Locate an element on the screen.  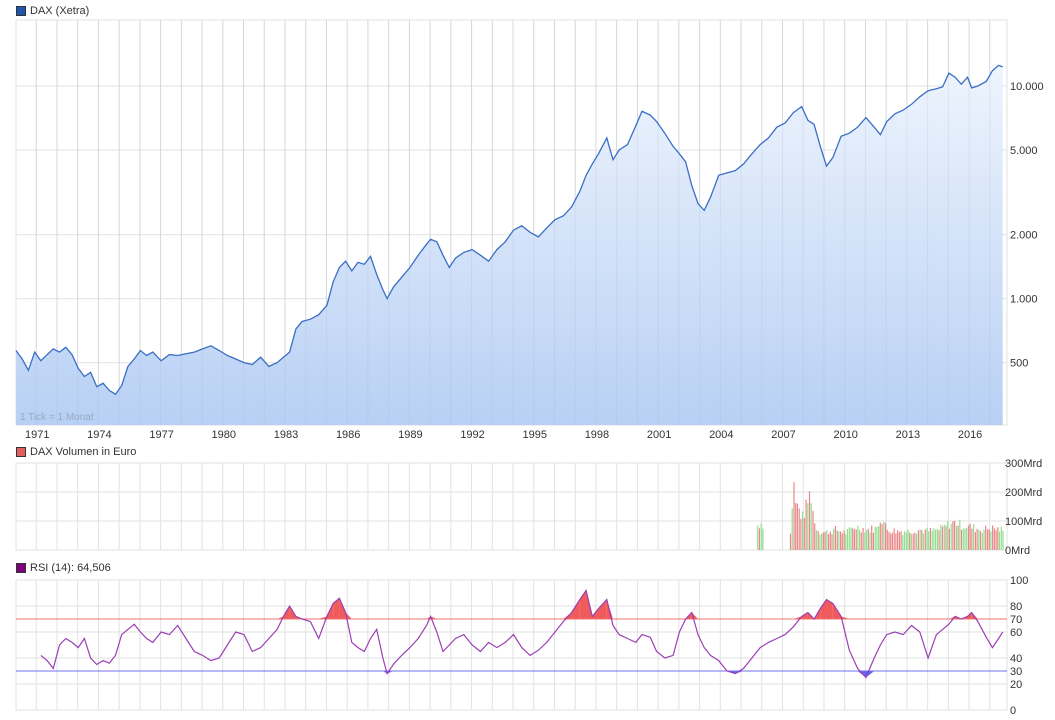
rsi-overbought-fill is located at coordinates (575, 609).